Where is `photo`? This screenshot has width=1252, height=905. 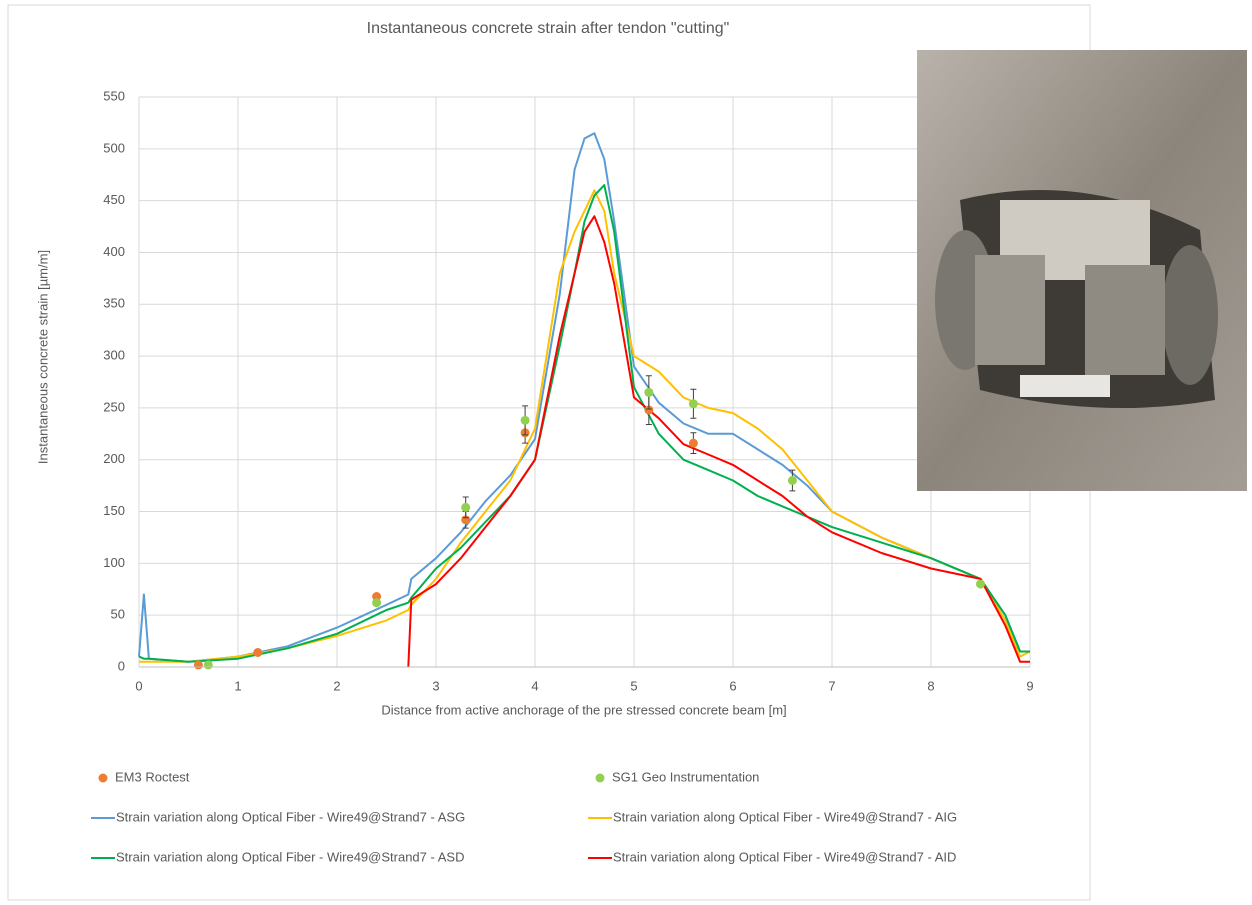 photo is located at coordinates (1082, 270).